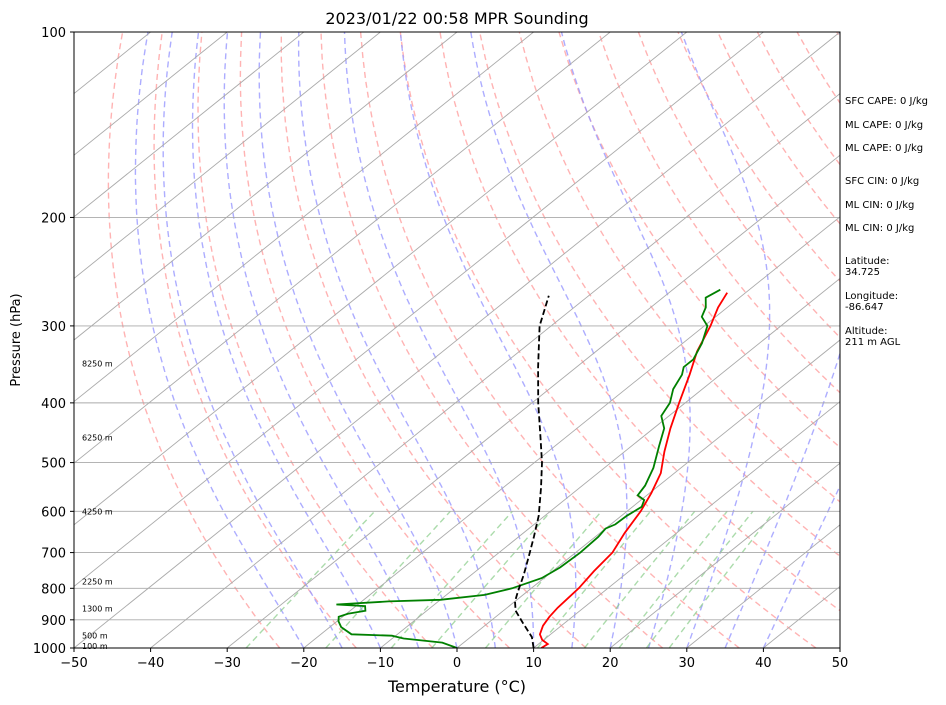 Image resolution: width=946 pixels, height=705 pixels. Describe the element at coordinates (53, 218) in the screenshot. I see `y-tick-label: 200` at that location.